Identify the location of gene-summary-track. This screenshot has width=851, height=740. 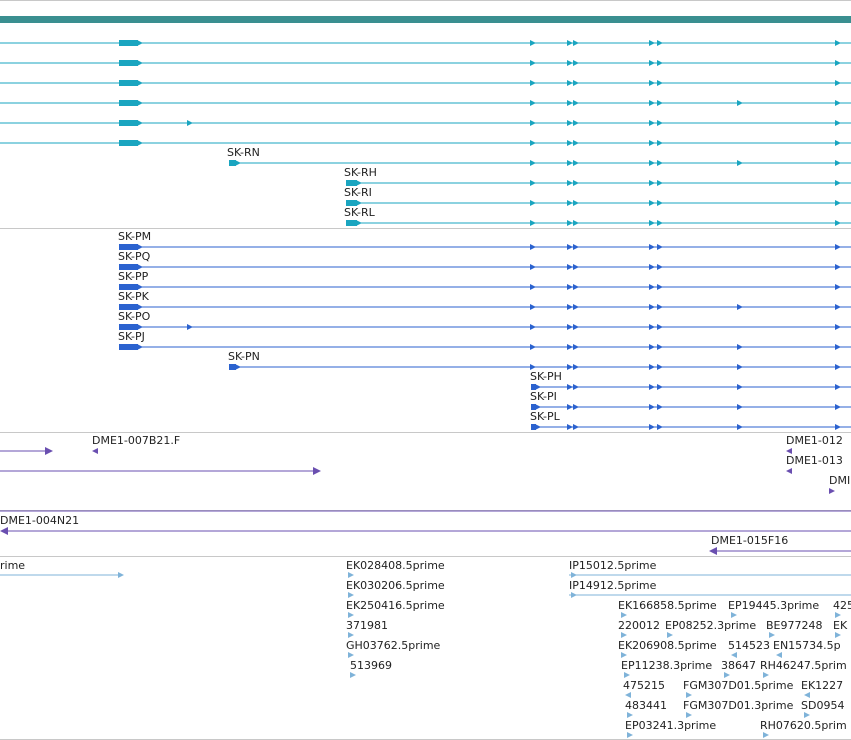
(425, 19).